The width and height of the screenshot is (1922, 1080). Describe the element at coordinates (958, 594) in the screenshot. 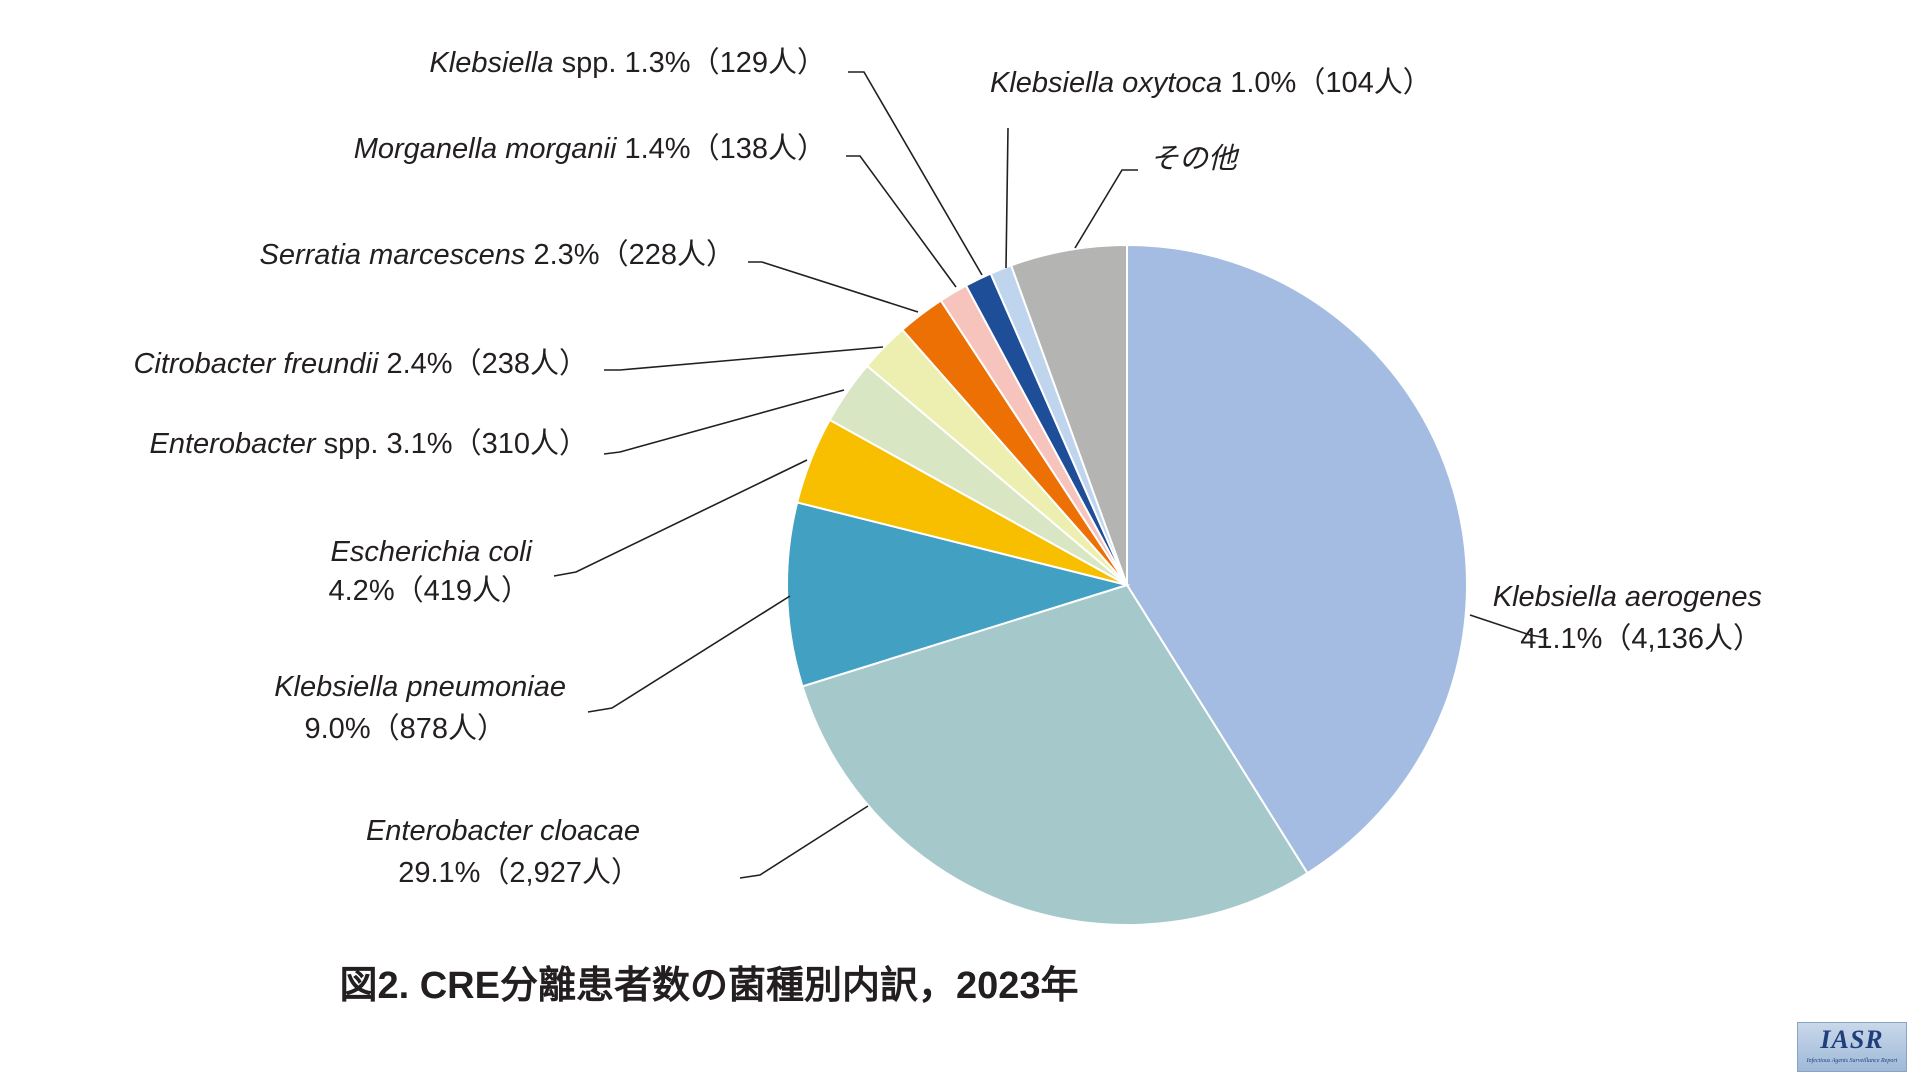

I see `pie-slice-klebsiella-pneumoniae` at that location.